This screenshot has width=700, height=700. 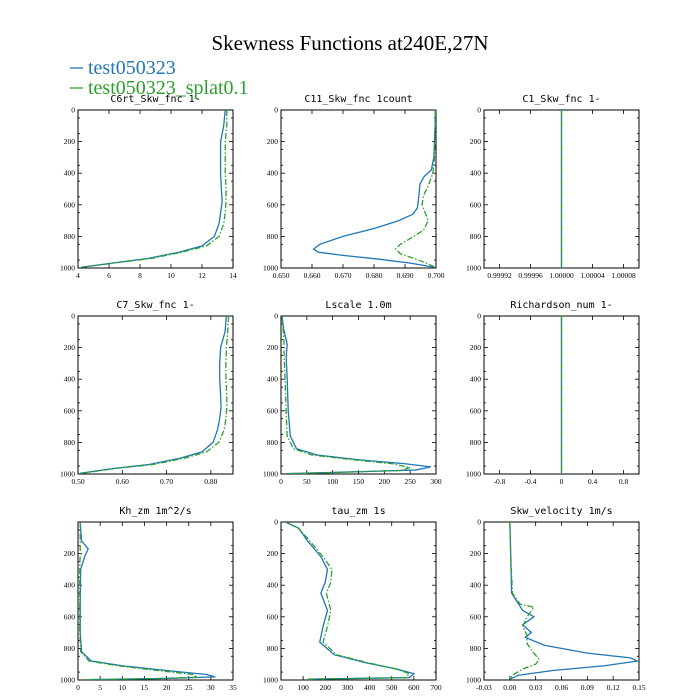 What do you see at coordinates (436, 687) in the screenshot?
I see `x-tick-label: 700` at bounding box center [436, 687].